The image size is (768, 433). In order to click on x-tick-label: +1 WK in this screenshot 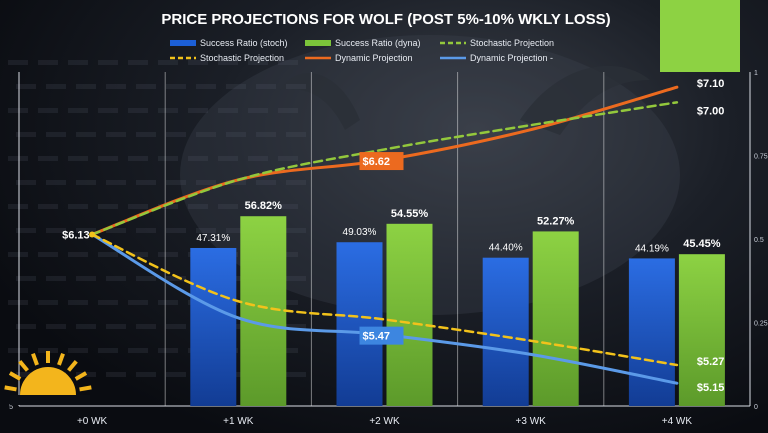, I will do `click(238, 421)`.